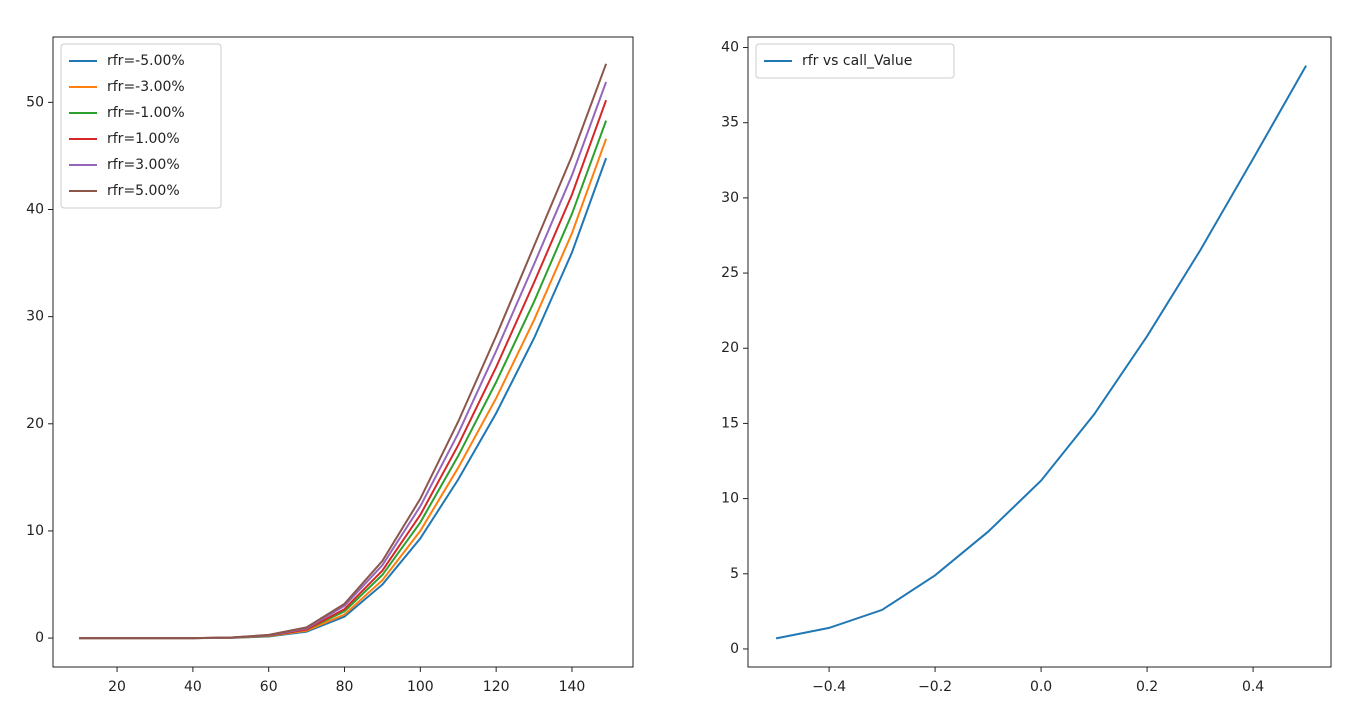  What do you see at coordinates (1253, 687) in the screenshot?
I see `x-tick-label: 0.4` at bounding box center [1253, 687].